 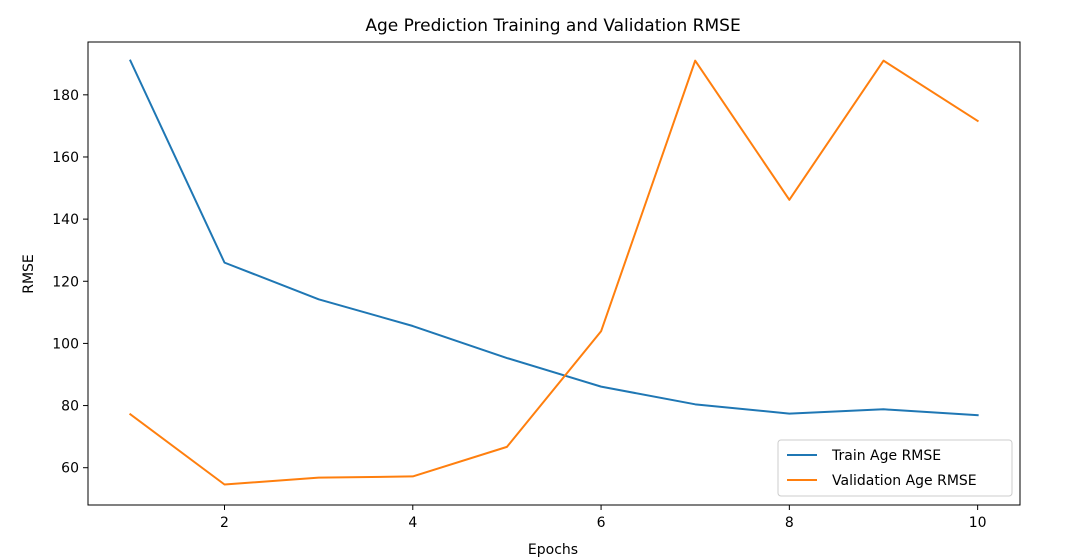 What do you see at coordinates (65, 282) in the screenshot?
I see `y-tick-label: 120` at bounding box center [65, 282].